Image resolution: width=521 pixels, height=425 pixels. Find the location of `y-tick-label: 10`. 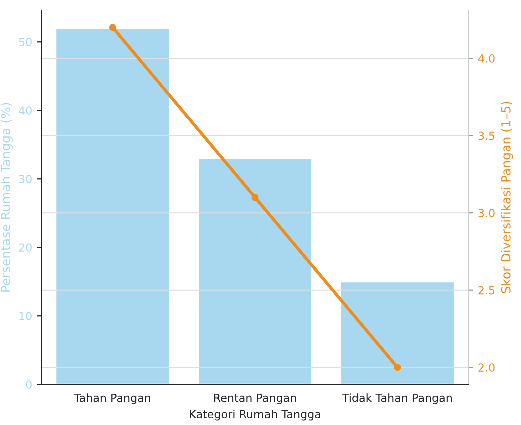

y-tick-label: 10 is located at coordinates (26, 316).